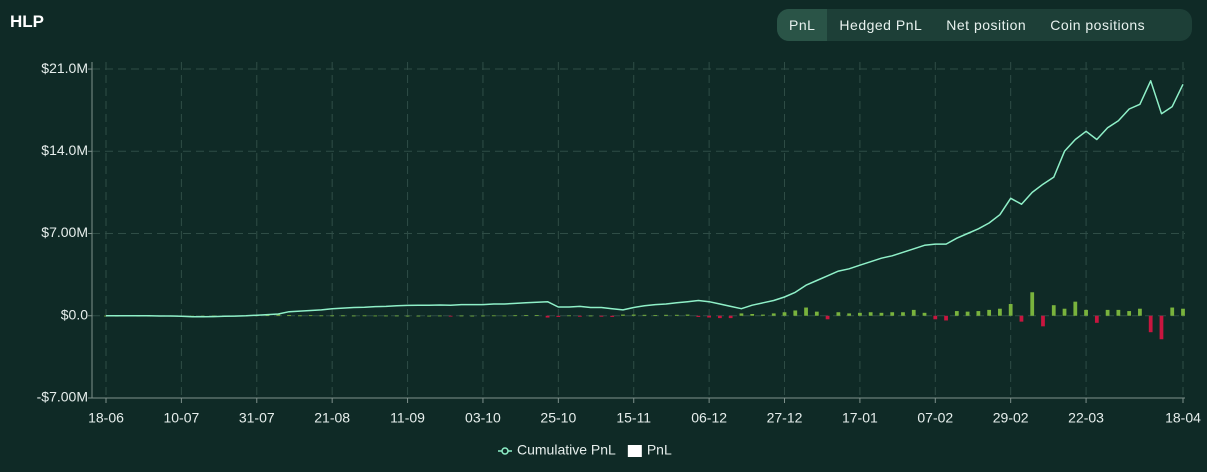  I want to click on x-tick-label: 27-12, so click(785, 418).